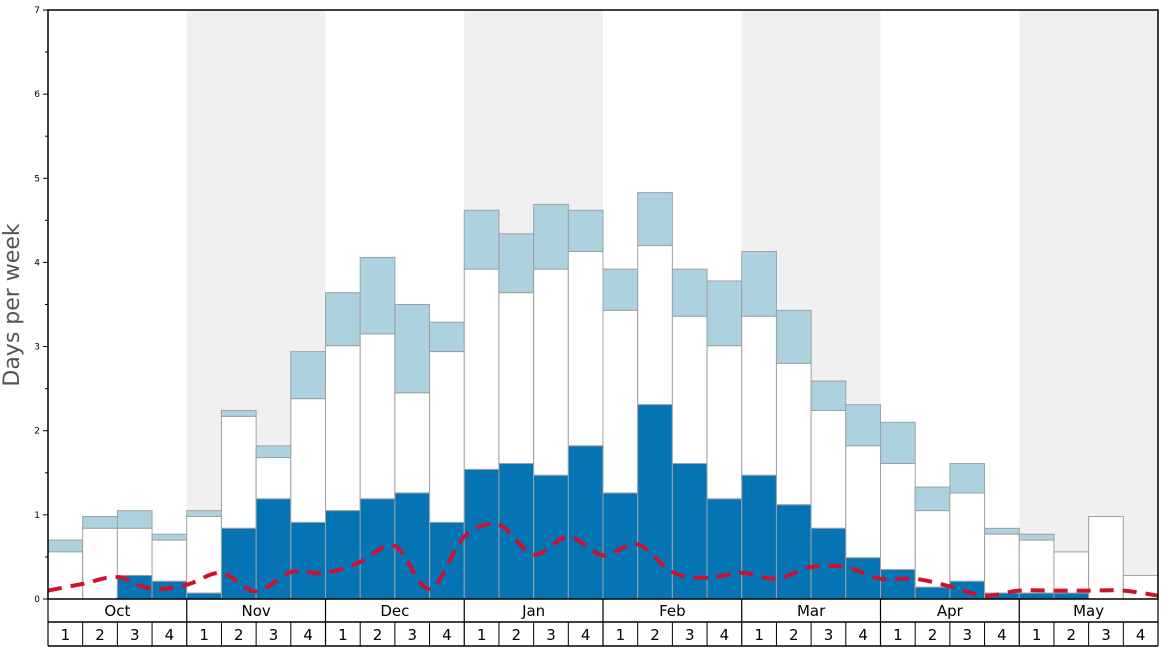  Describe the element at coordinates (37, 432) in the screenshot. I see `y-tick-label: 2` at that location.